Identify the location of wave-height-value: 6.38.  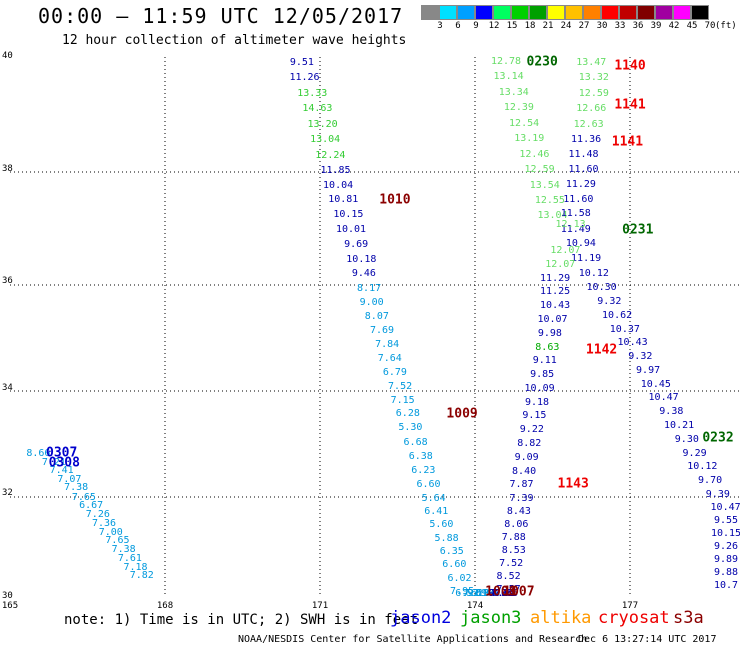
(420, 456).